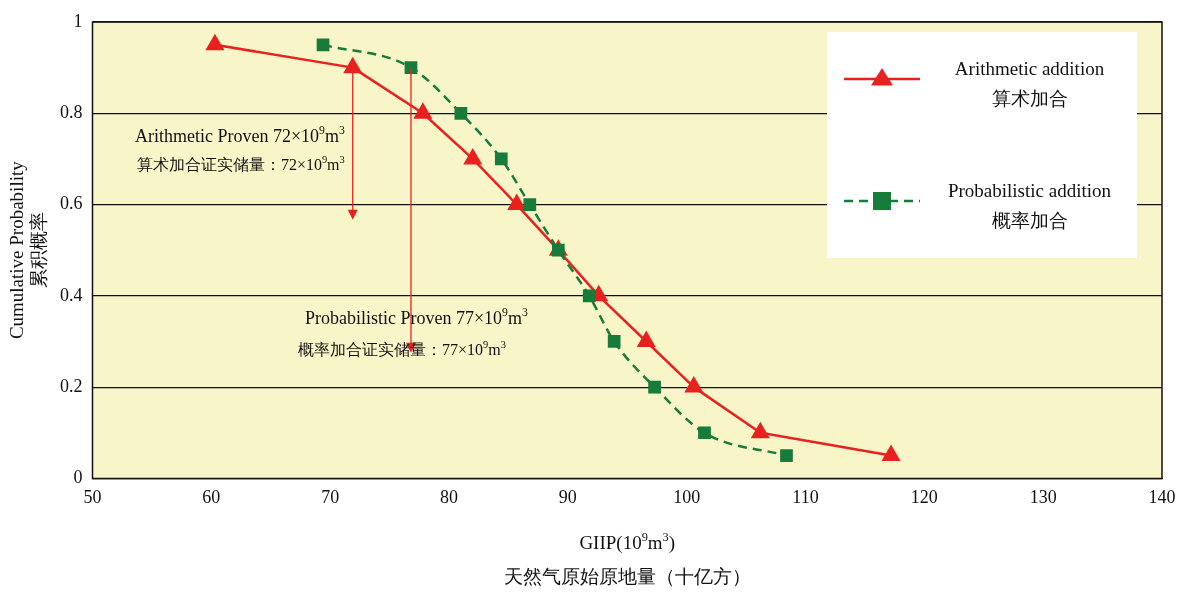  What do you see at coordinates (27, 250) in the screenshot?
I see `y-axis-title: Cumulative Probability 累积概率` at bounding box center [27, 250].